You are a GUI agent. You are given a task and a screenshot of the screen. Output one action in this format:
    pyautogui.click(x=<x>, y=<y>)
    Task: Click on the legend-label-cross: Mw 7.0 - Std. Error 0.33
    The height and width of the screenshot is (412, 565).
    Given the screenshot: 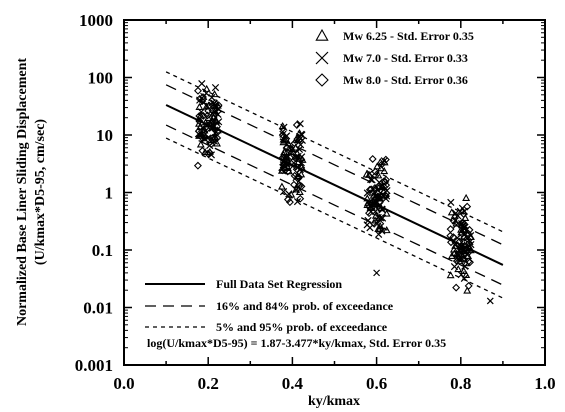 What is the action you would take?
    pyautogui.click(x=405, y=58)
    